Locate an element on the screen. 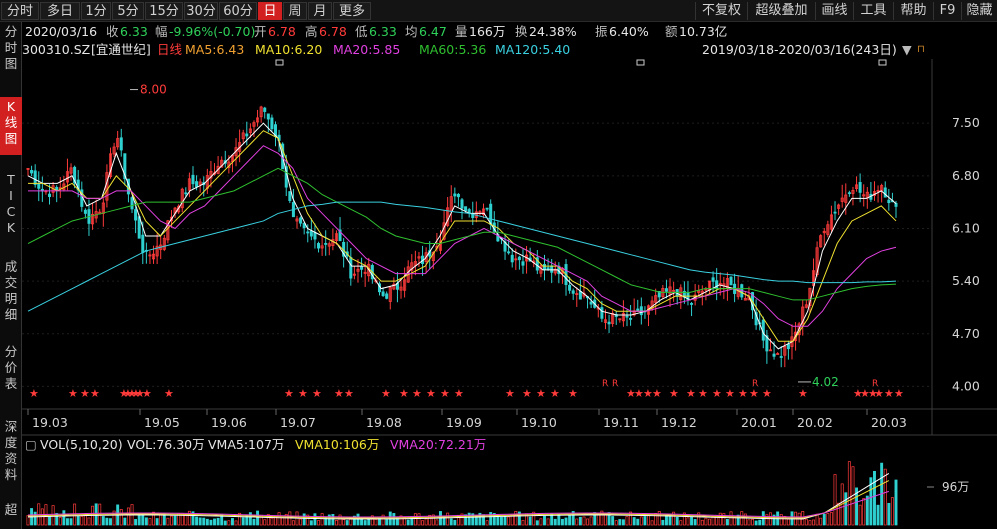 Image resolution: width=997 pixels, height=529 pixels. tab-period-5: 30分 is located at coordinates (201, 11).